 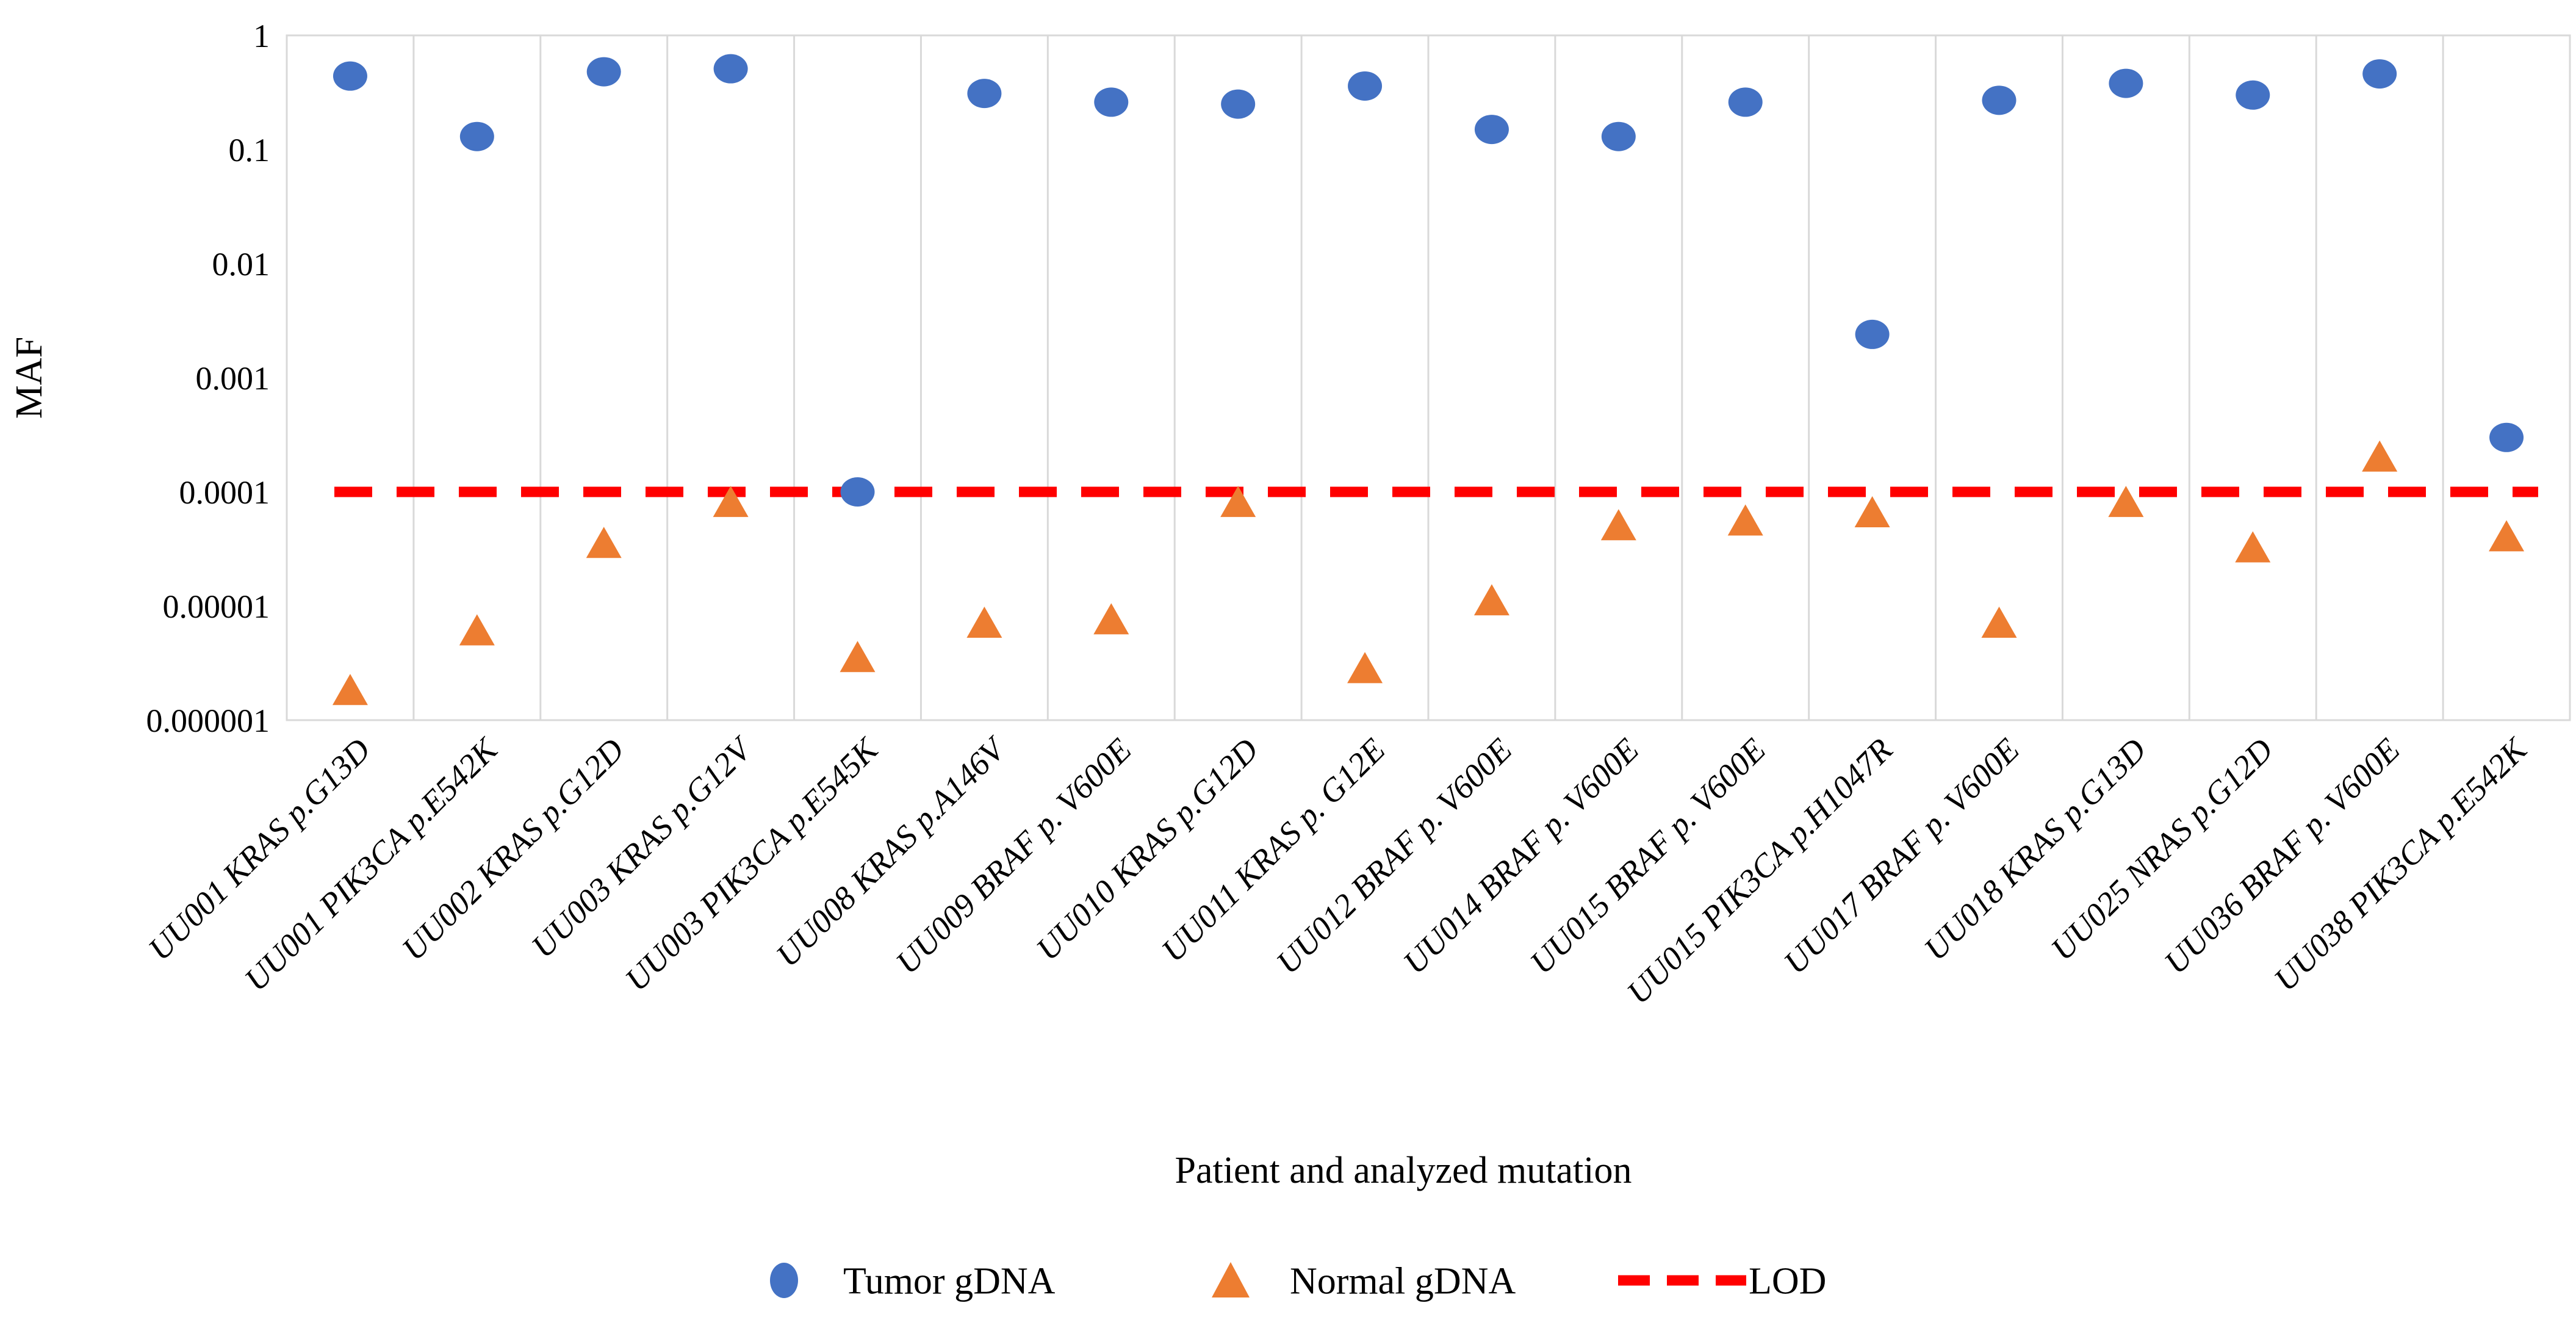 I want to click on y-tick-label: 0.1, so click(x=249, y=150).